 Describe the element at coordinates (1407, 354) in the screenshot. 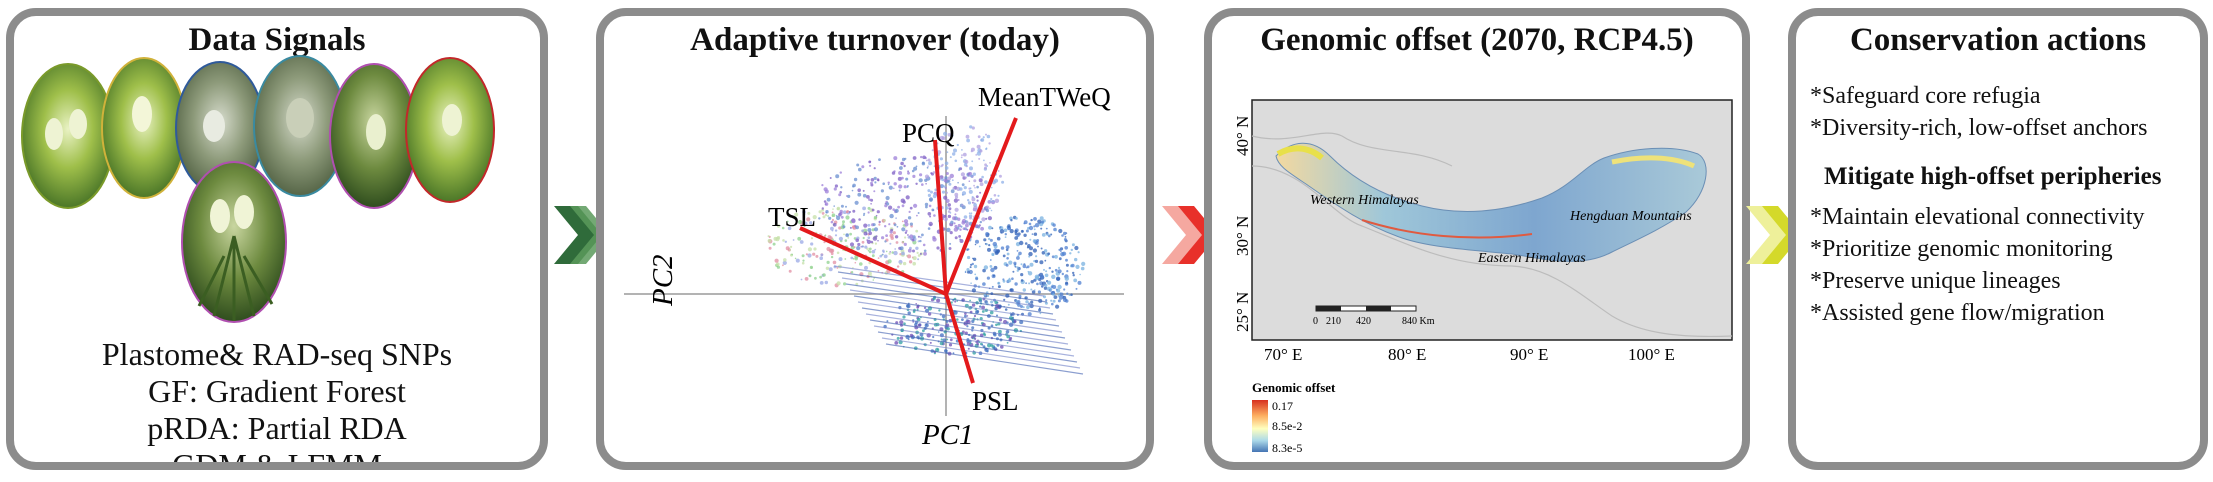

I see `lon-tick-label: 80° E` at that location.